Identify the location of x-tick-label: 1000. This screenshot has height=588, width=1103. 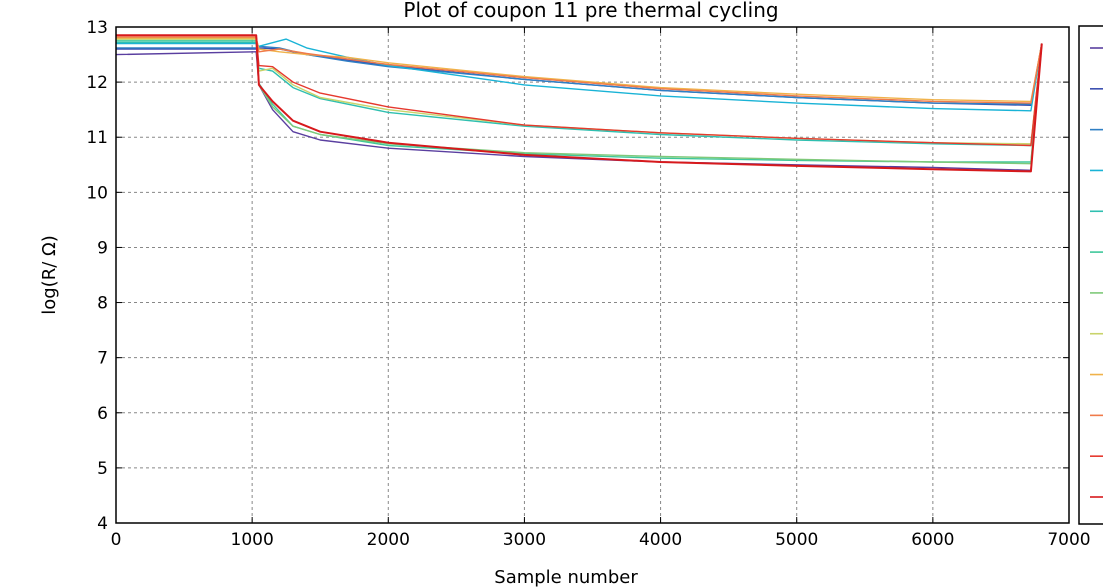
(252, 540).